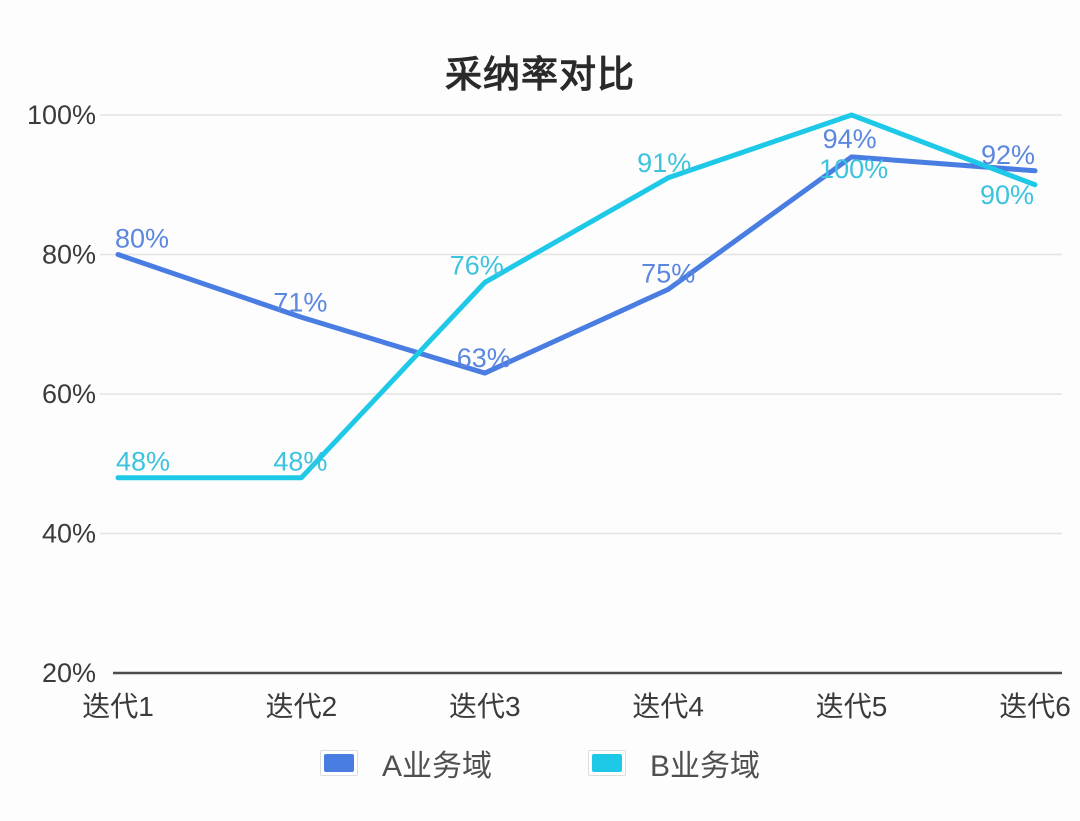 This screenshot has width=1080, height=821. What do you see at coordinates (69, 394) in the screenshot?
I see `y-axis-tick-label: 60%` at bounding box center [69, 394].